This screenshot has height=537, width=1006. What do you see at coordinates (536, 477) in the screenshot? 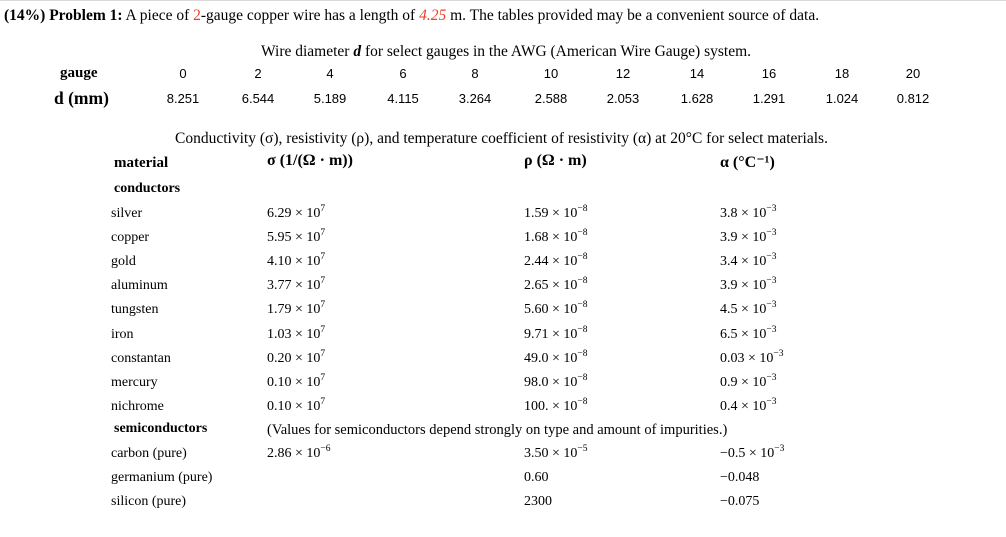
I see `resistivity-value: 0.60` at bounding box center [536, 477].